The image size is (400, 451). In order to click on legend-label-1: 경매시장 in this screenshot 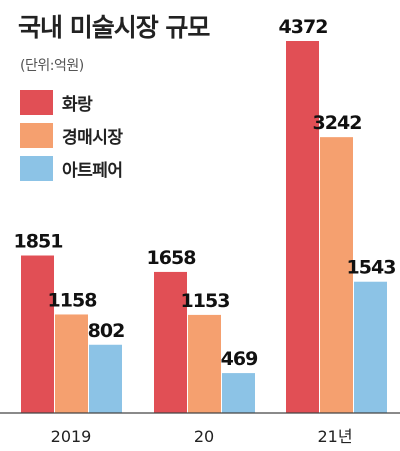, I will do `click(92, 138)`.